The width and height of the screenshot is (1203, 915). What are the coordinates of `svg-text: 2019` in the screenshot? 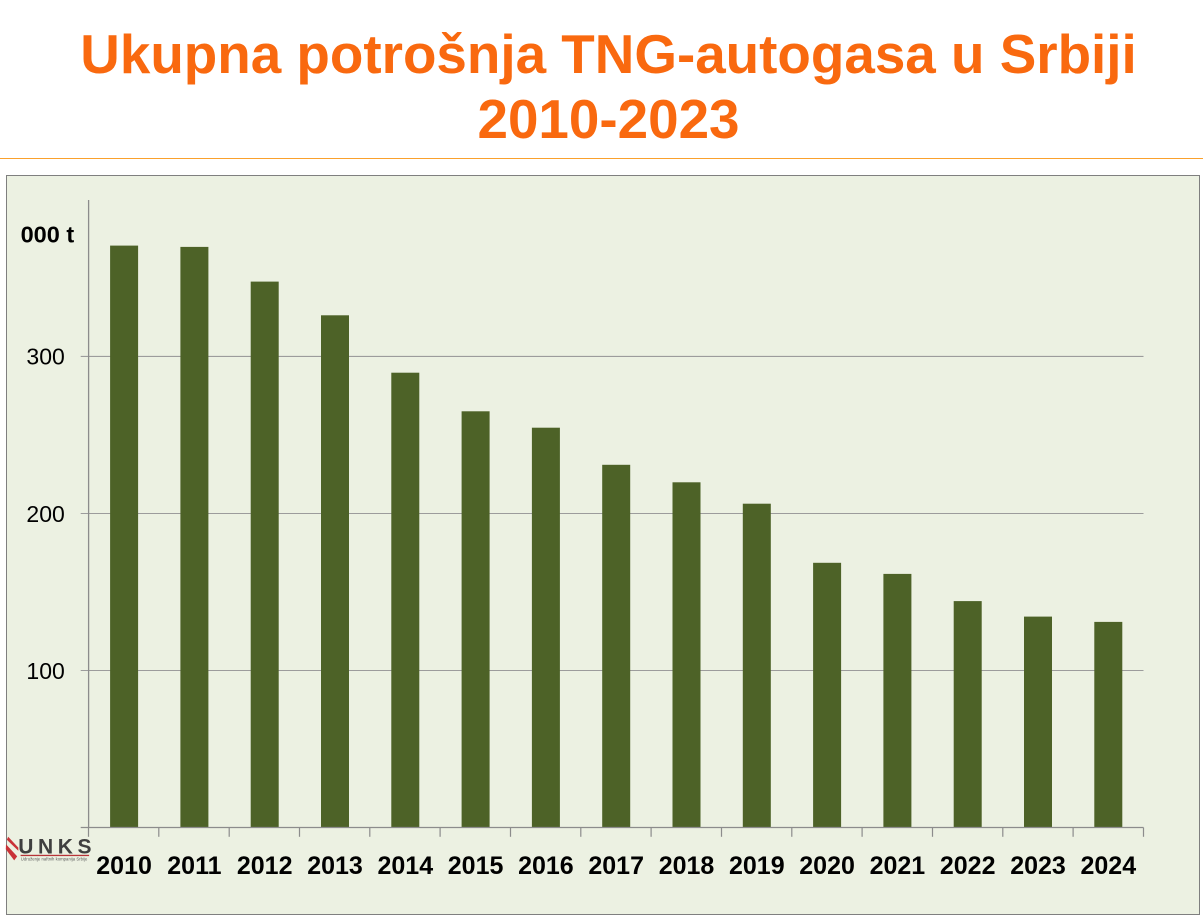 It's located at (757, 866).